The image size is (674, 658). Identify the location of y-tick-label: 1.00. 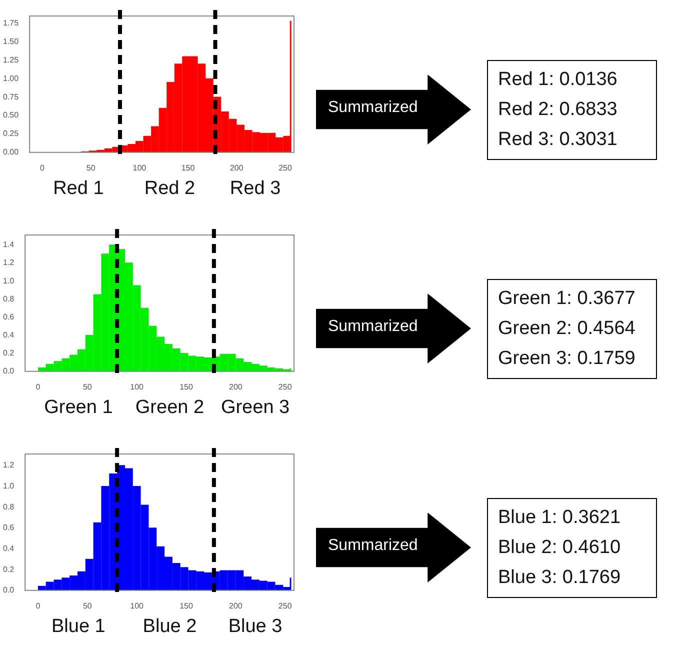
(11, 77).